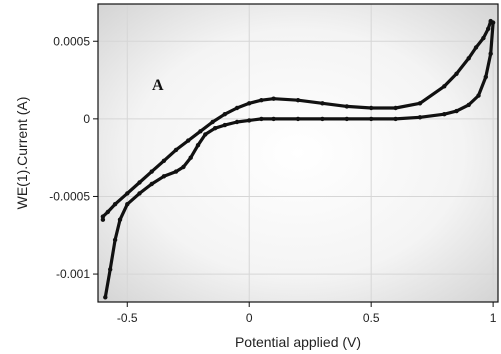 This screenshot has width=501, height=354. I want to click on y-tick-label: -0.0005, so click(69, 196).